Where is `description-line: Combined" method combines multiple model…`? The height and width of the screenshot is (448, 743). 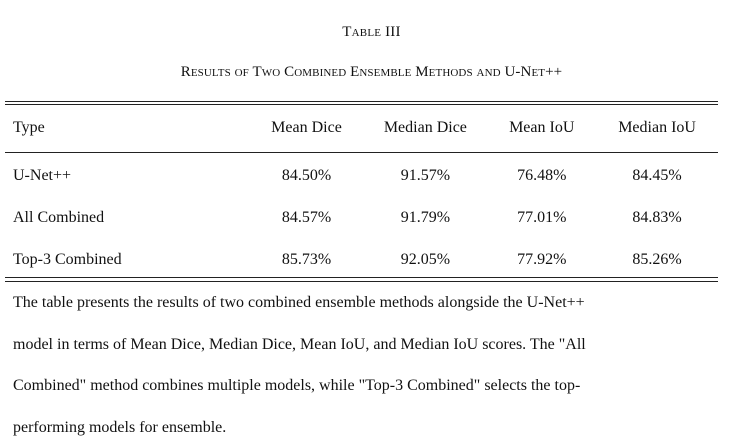
description-line: Combined" method combines multiple model… is located at coordinates (363, 386).